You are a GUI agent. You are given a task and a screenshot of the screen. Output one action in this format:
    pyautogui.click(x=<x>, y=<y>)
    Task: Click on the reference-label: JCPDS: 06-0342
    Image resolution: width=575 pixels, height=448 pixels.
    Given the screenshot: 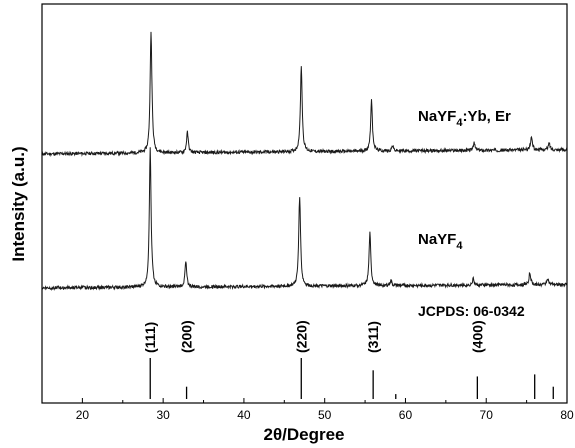 What is the action you would take?
    pyautogui.click(x=471, y=311)
    